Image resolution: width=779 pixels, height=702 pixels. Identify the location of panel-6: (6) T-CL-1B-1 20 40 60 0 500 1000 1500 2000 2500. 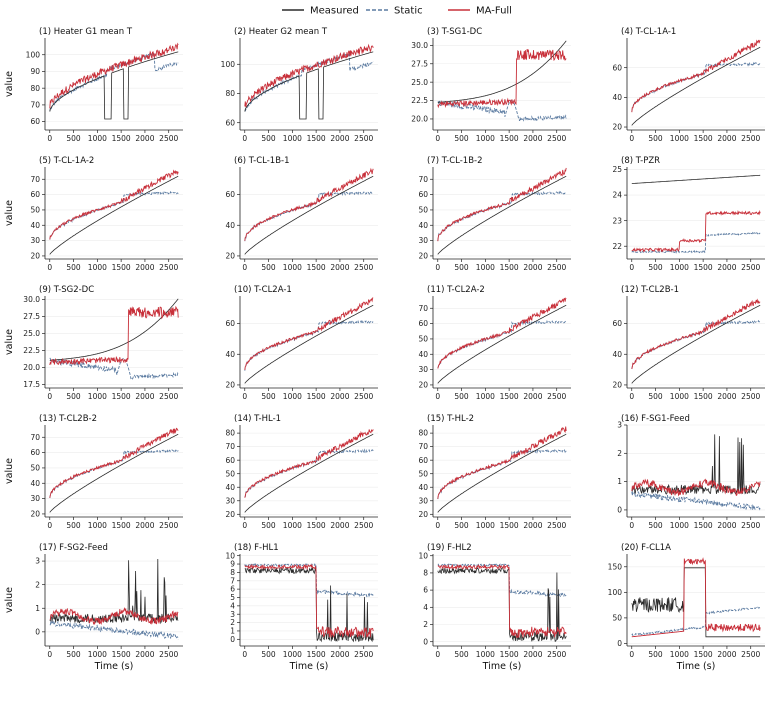
(301, 214).